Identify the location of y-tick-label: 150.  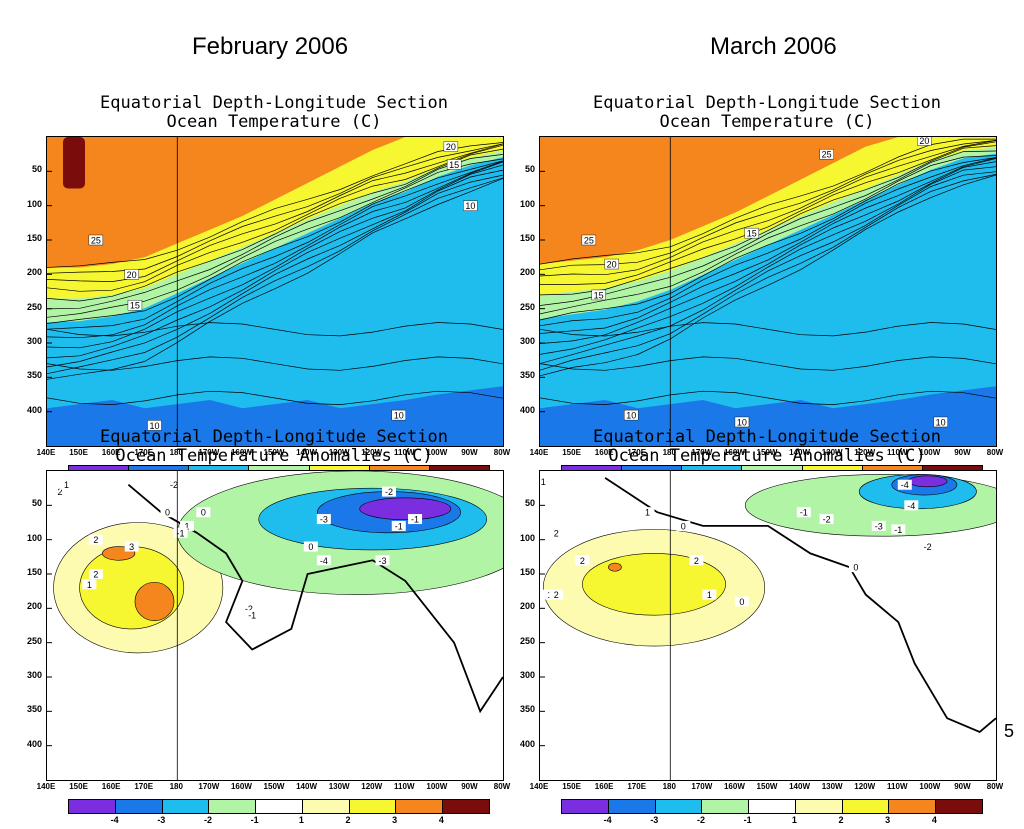
(34, 238).